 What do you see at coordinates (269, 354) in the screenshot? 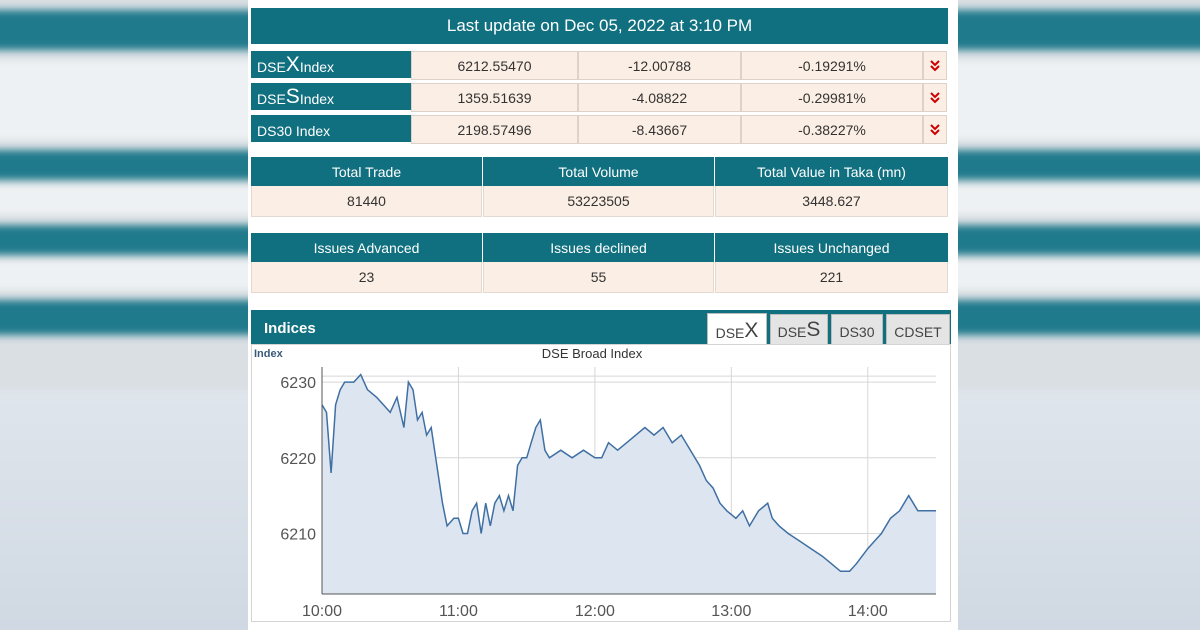
I see `y-axis-label: Index` at bounding box center [269, 354].